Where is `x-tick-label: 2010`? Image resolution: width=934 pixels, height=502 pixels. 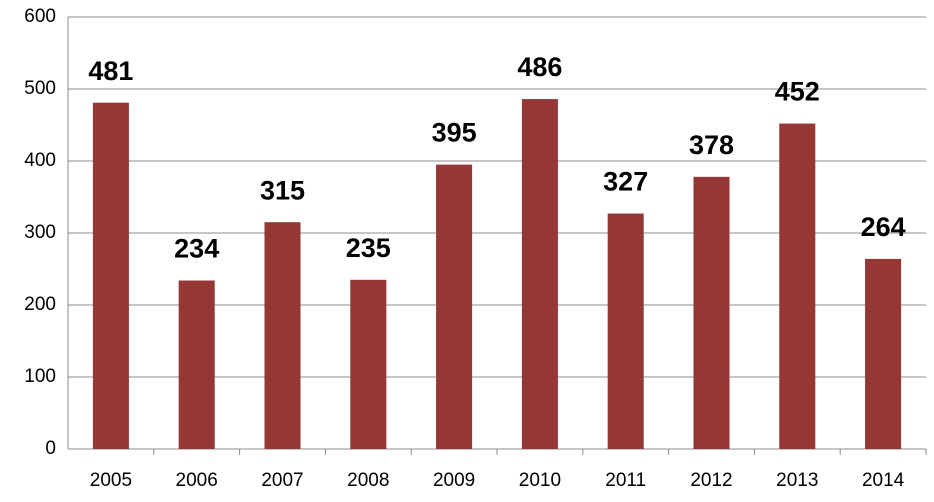
x-tick-label: 2010 is located at coordinates (540, 480).